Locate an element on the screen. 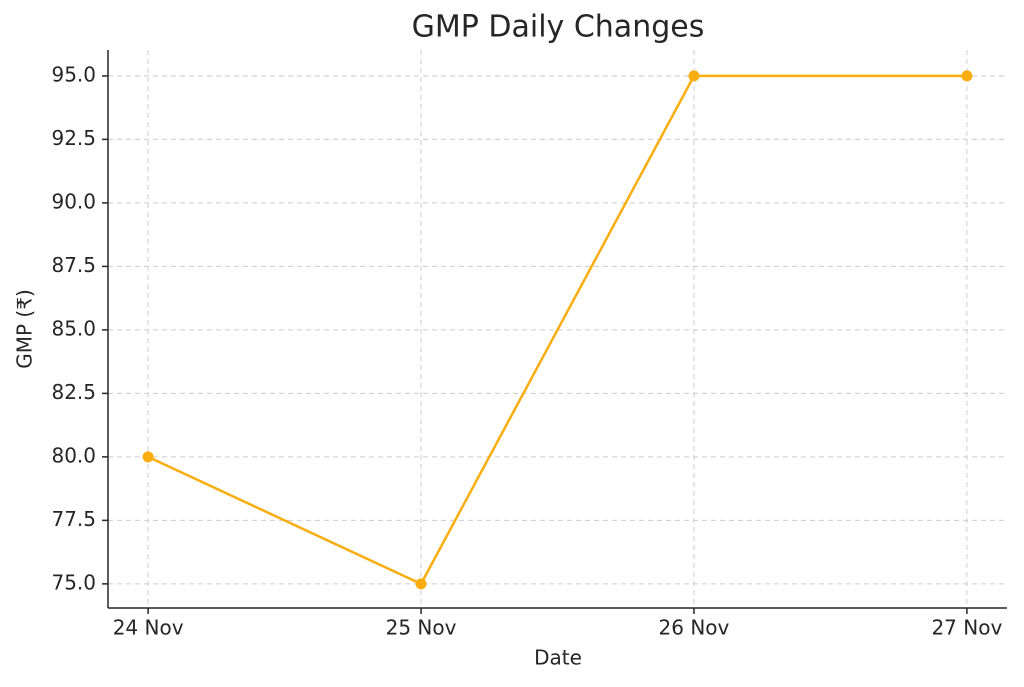  y-tick-label: 77.5 is located at coordinates (73, 519).